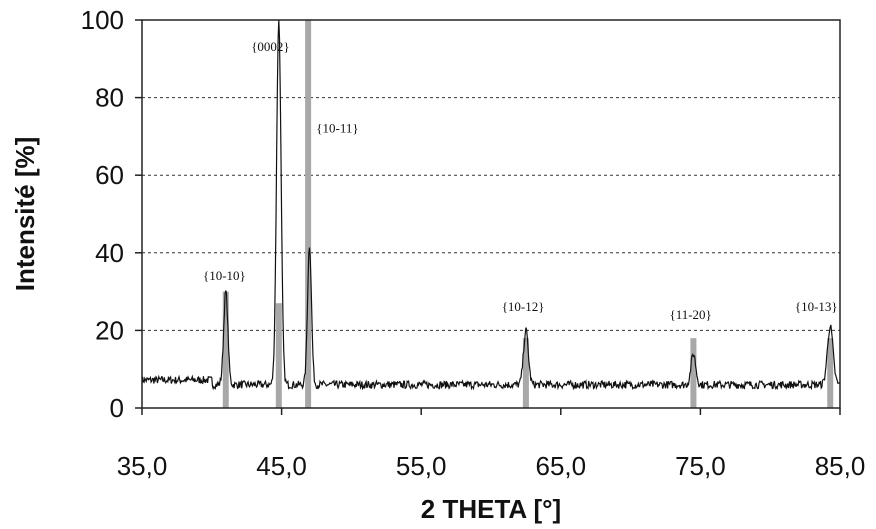  I want to click on y-tick-label: 60, so click(109, 175).